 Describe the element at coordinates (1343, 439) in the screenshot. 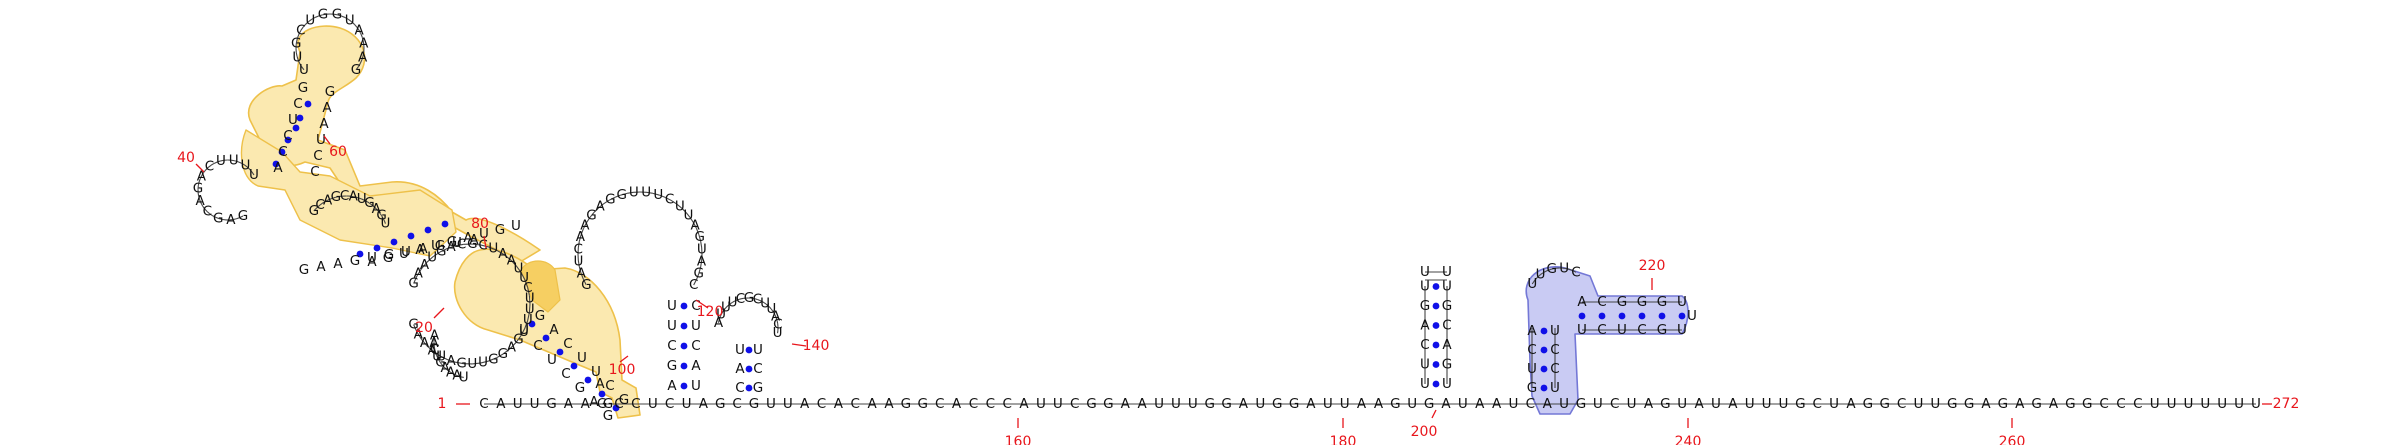

I see `position-label-180: 180` at that location.